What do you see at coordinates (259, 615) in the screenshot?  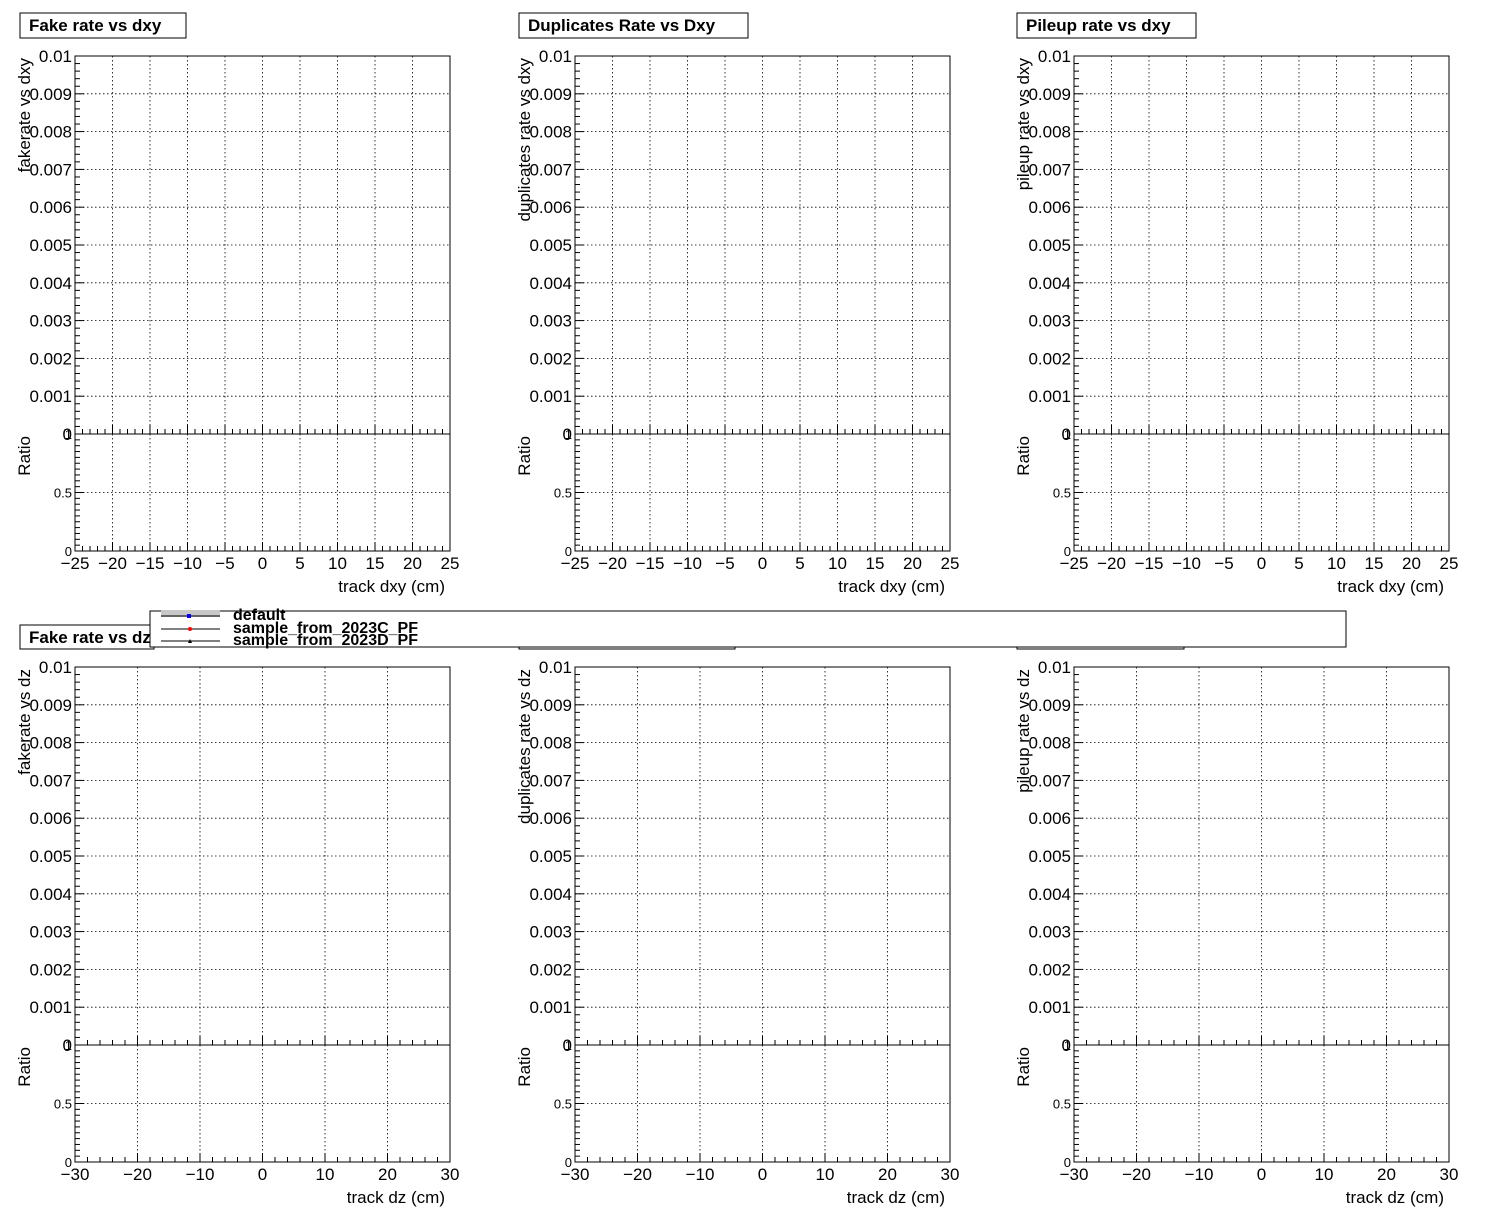 I see `legend-label: default` at bounding box center [259, 615].